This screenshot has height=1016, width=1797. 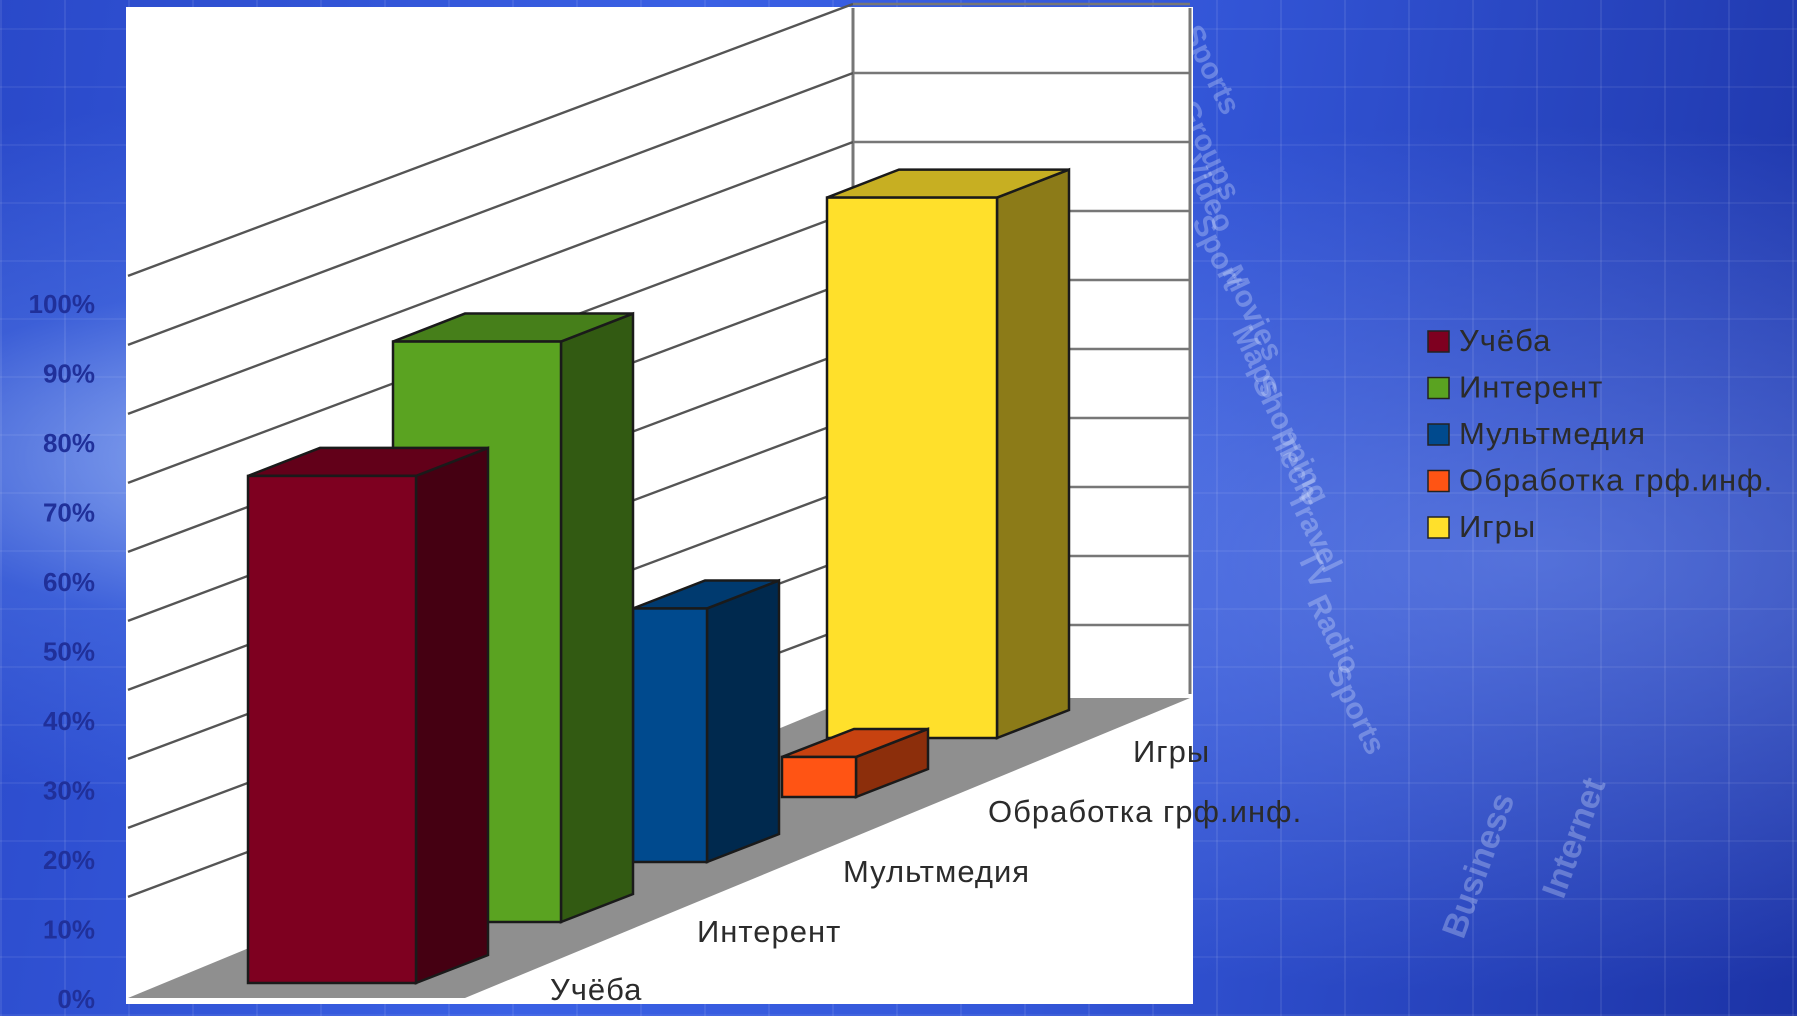 What do you see at coordinates (69, 652) in the screenshot?
I see `y-tick-label: 50%` at bounding box center [69, 652].